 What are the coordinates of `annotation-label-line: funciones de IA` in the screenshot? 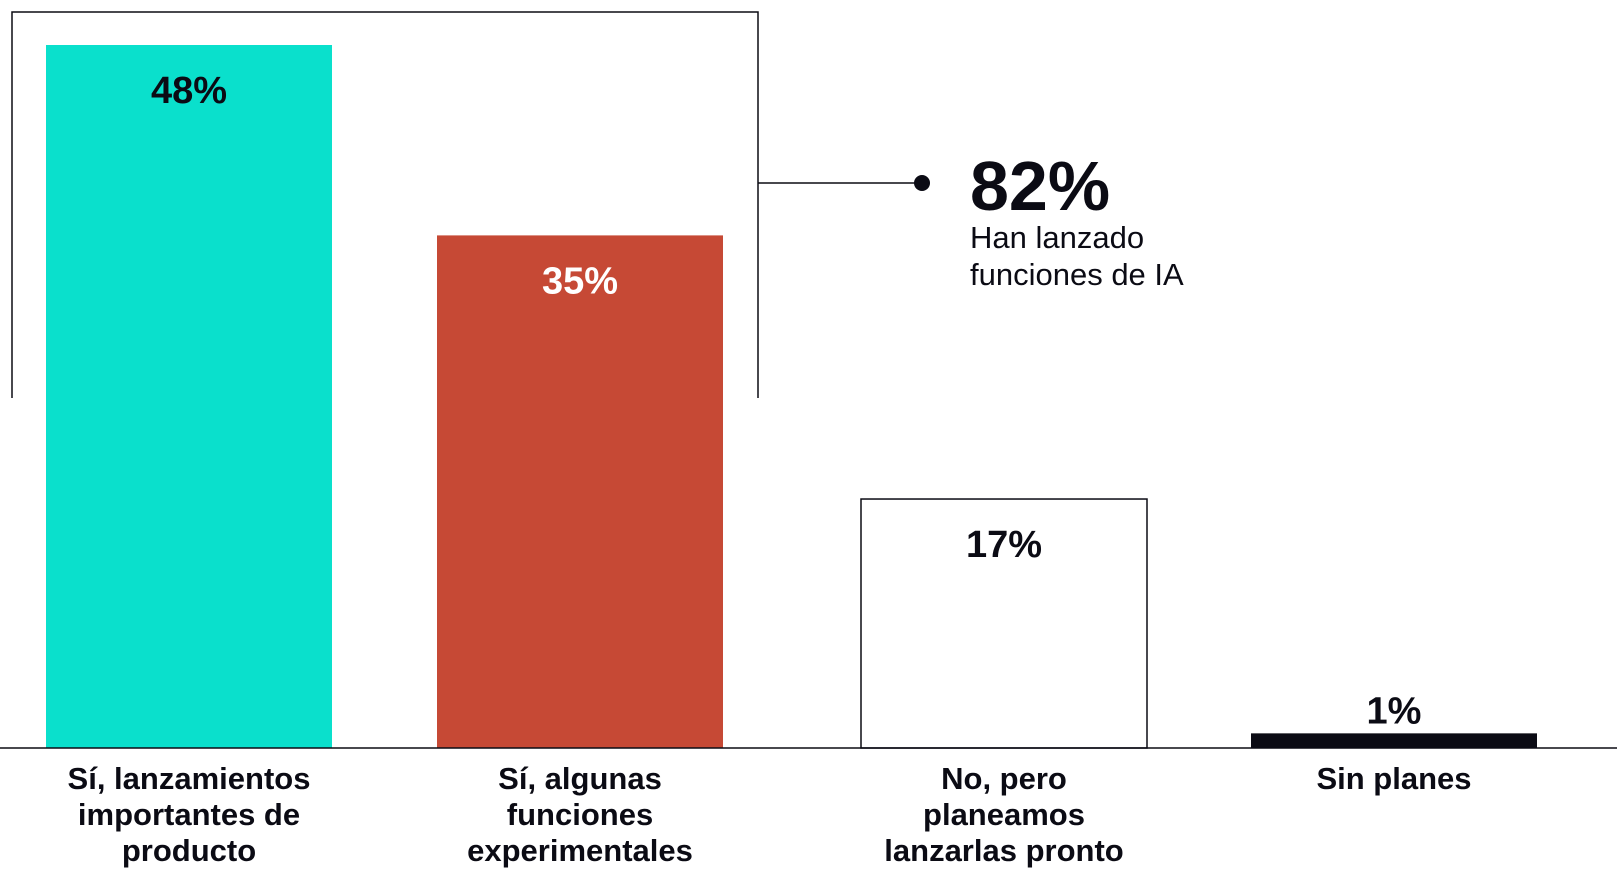 It's located at (1077, 274).